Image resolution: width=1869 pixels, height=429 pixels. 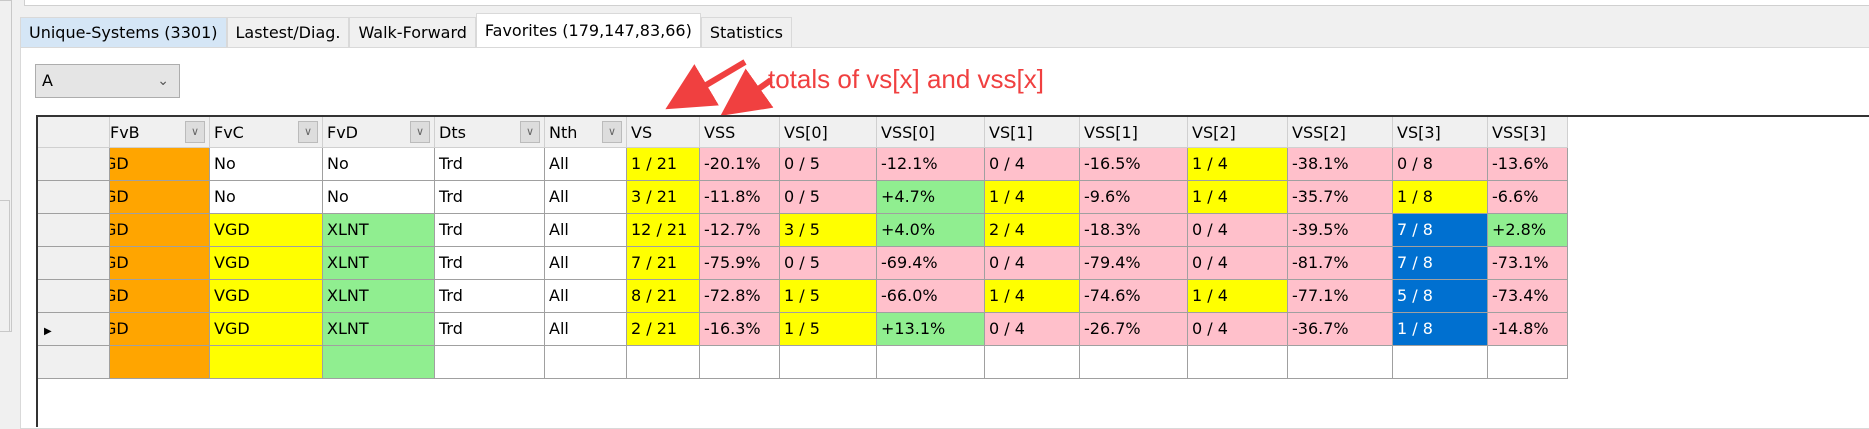 What do you see at coordinates (931, 263) in the screenshot?
I see `cell-vss0: -69.4%` at bounding box center [931, 263].